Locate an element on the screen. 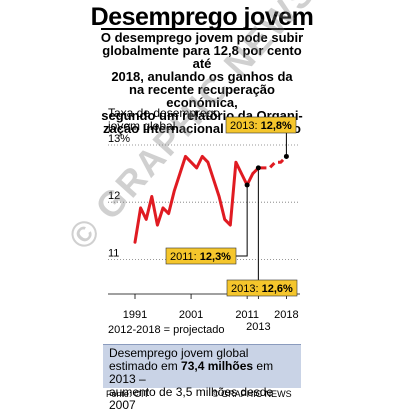 Image resolution: width=404 pixels, height=412 pixels. y-tick-label: 13% is located at coordinates (119, 139).